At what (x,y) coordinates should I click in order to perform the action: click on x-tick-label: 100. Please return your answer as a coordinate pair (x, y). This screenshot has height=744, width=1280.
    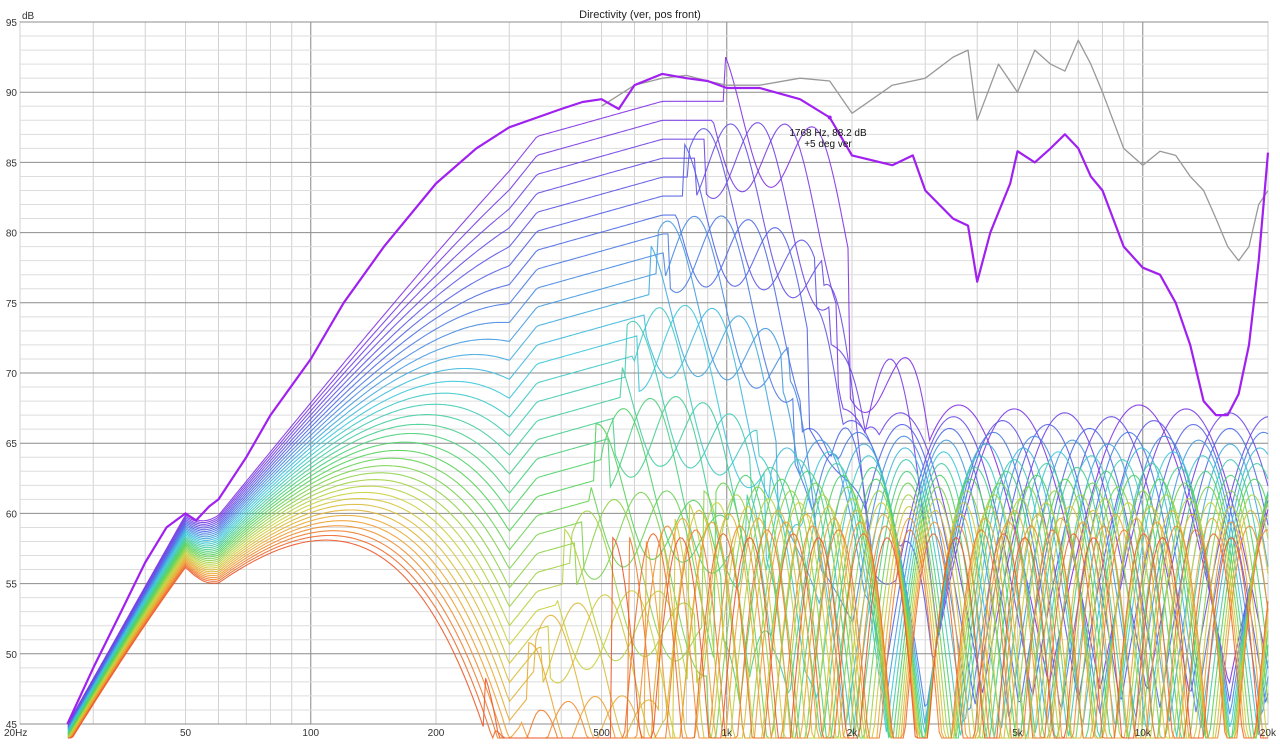
    Looking at the image, I should click on (310, 733).